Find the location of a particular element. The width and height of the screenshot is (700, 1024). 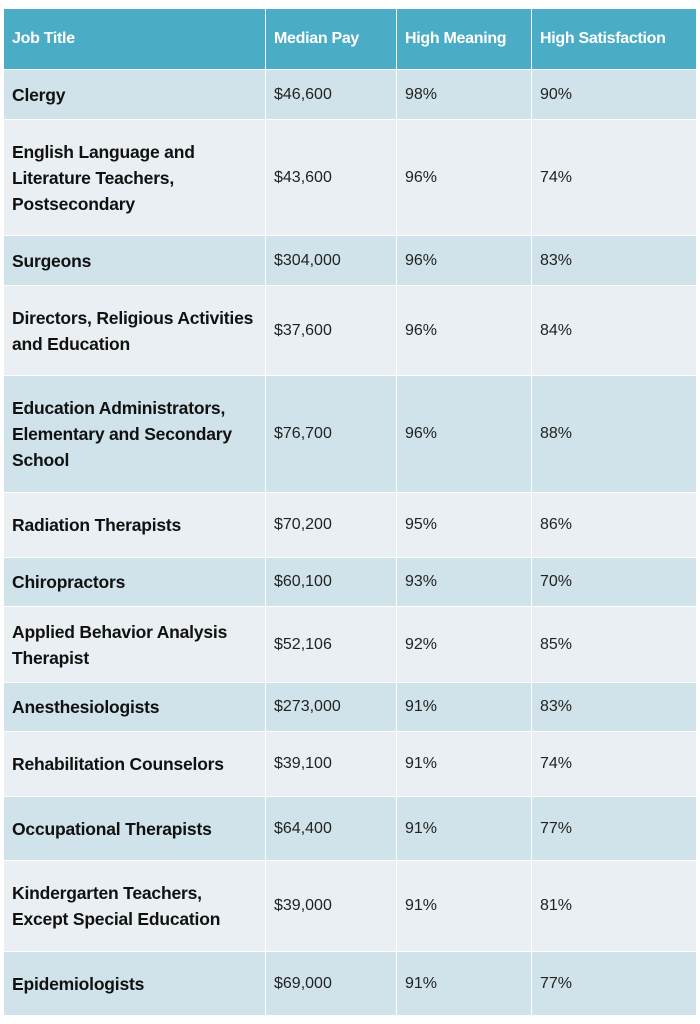

cell-median-pay: $46,600 is located at coordinates (331, 94).